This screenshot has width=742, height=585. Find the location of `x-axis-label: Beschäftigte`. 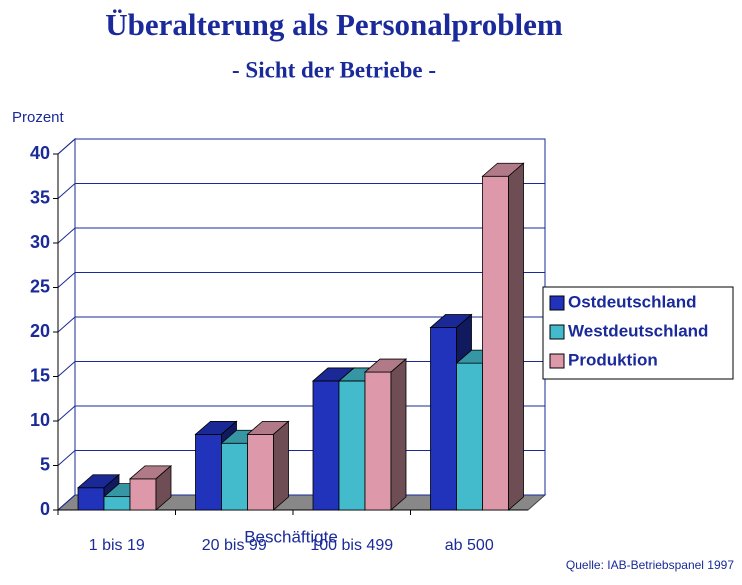

x-axis-label: Beschäftigte is located at coordinates (291, 536).